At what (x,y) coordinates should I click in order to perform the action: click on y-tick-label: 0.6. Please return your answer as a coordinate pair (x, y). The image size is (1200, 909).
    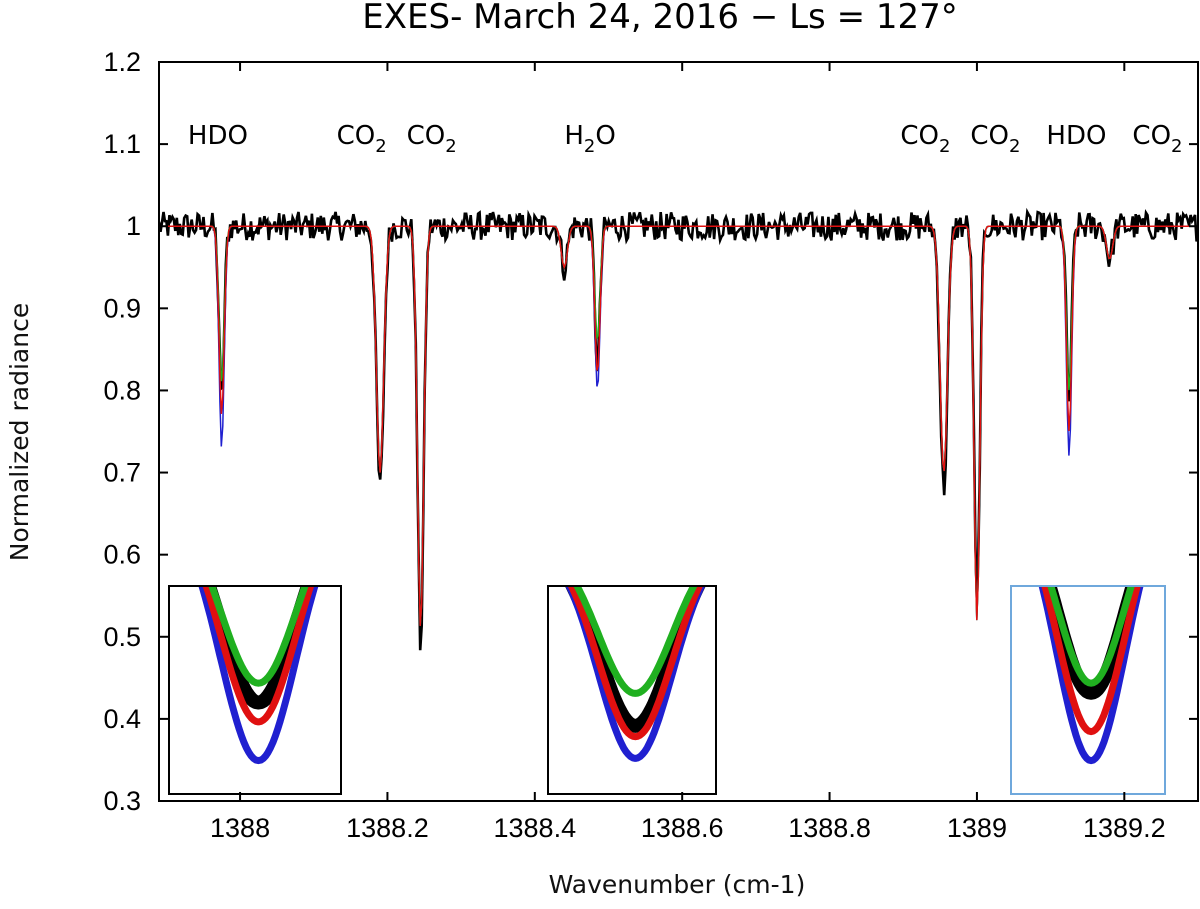
    Looking at the image, I should click on (122, 555).